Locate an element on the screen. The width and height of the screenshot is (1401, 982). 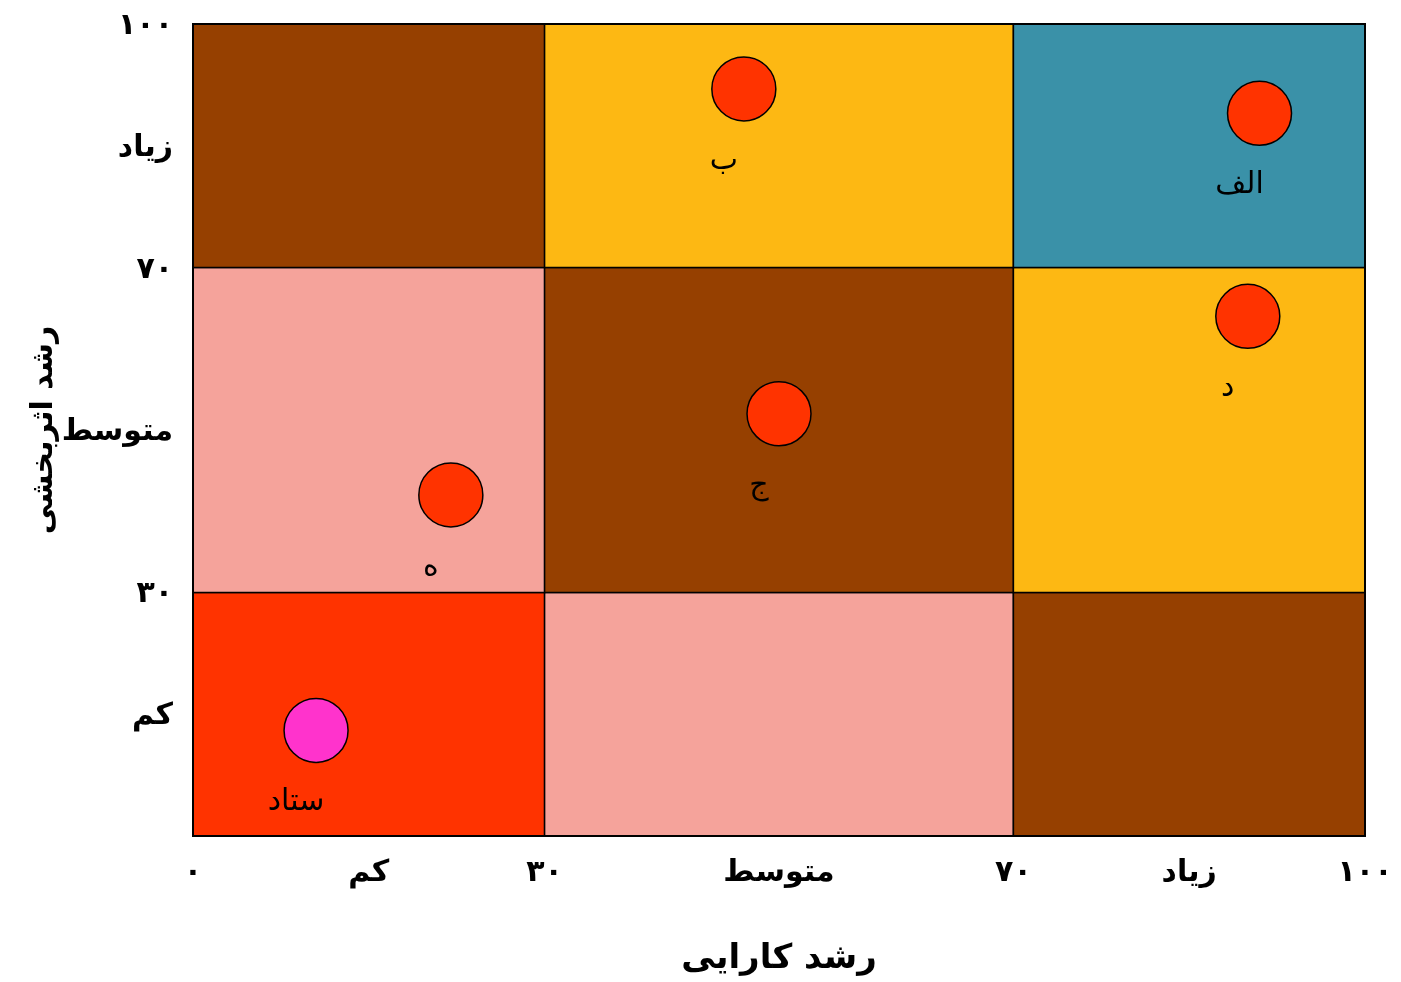
x-tick-label: کم is located at coordinates (369, 871).